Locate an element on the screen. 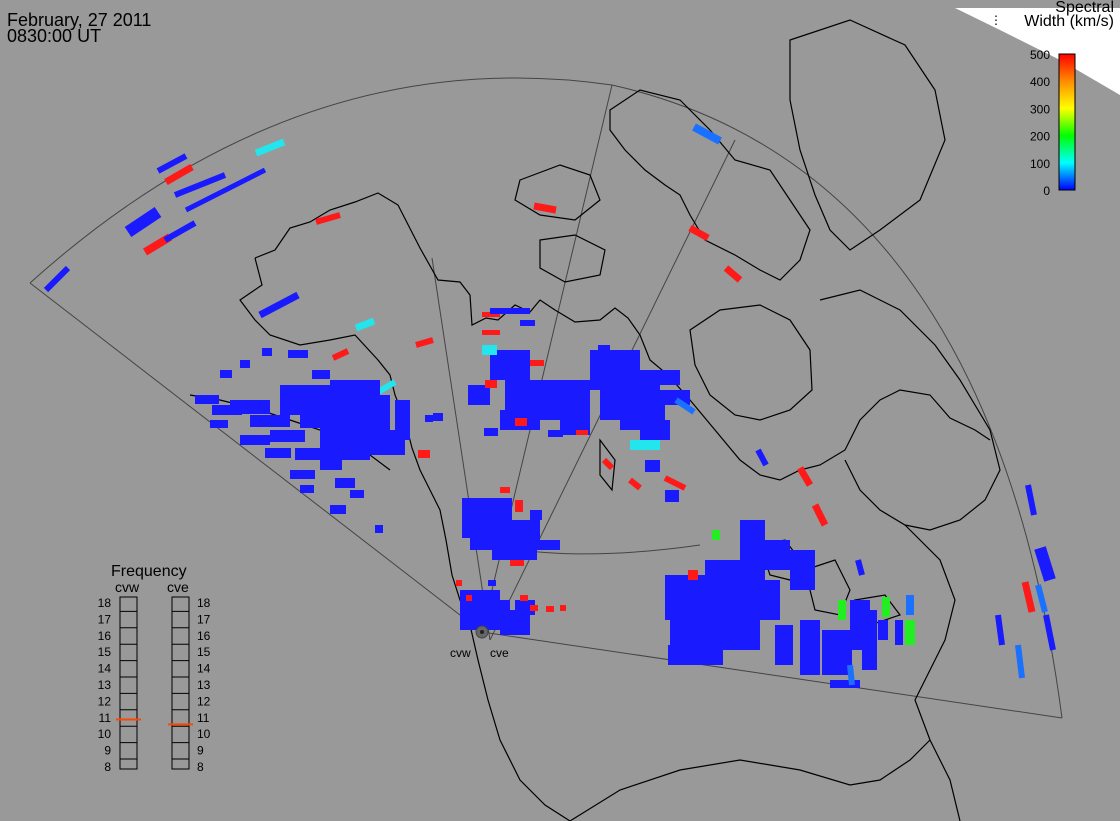 Image resolution: width=1120 pixels, height=821 pixels. frequency-tick-label-right: 15 is located at coordinates (204, 652).